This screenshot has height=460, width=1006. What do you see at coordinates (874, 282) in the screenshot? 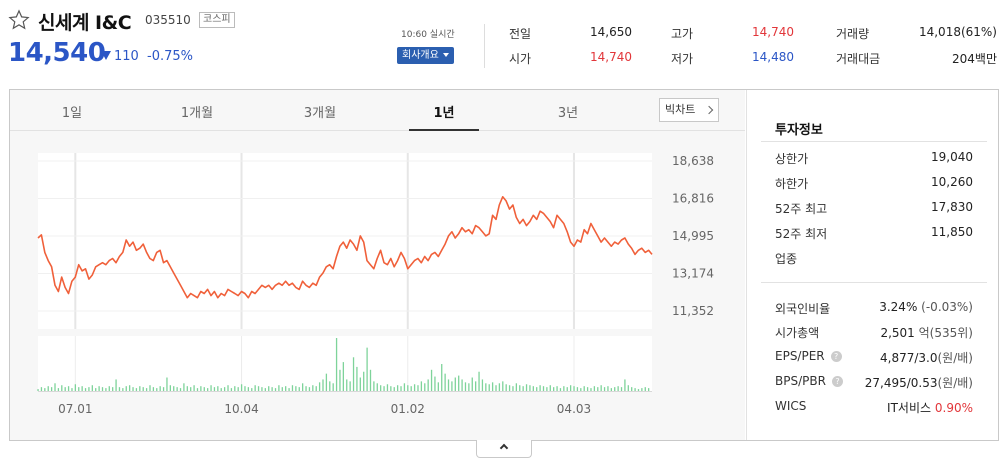
I see `info-divider` at bounding box center [874, 282].